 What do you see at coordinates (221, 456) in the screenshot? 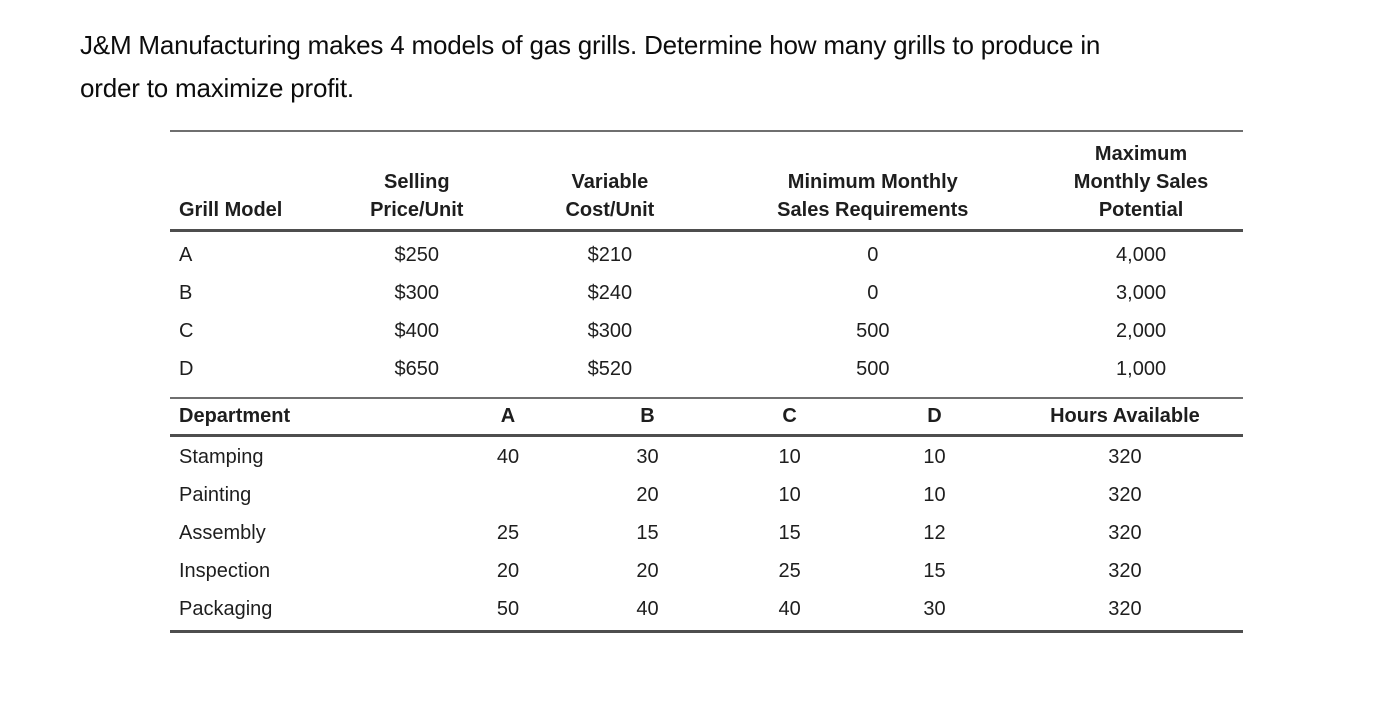
I see `department-cell: Stamping` at bounding box center [221, 456].